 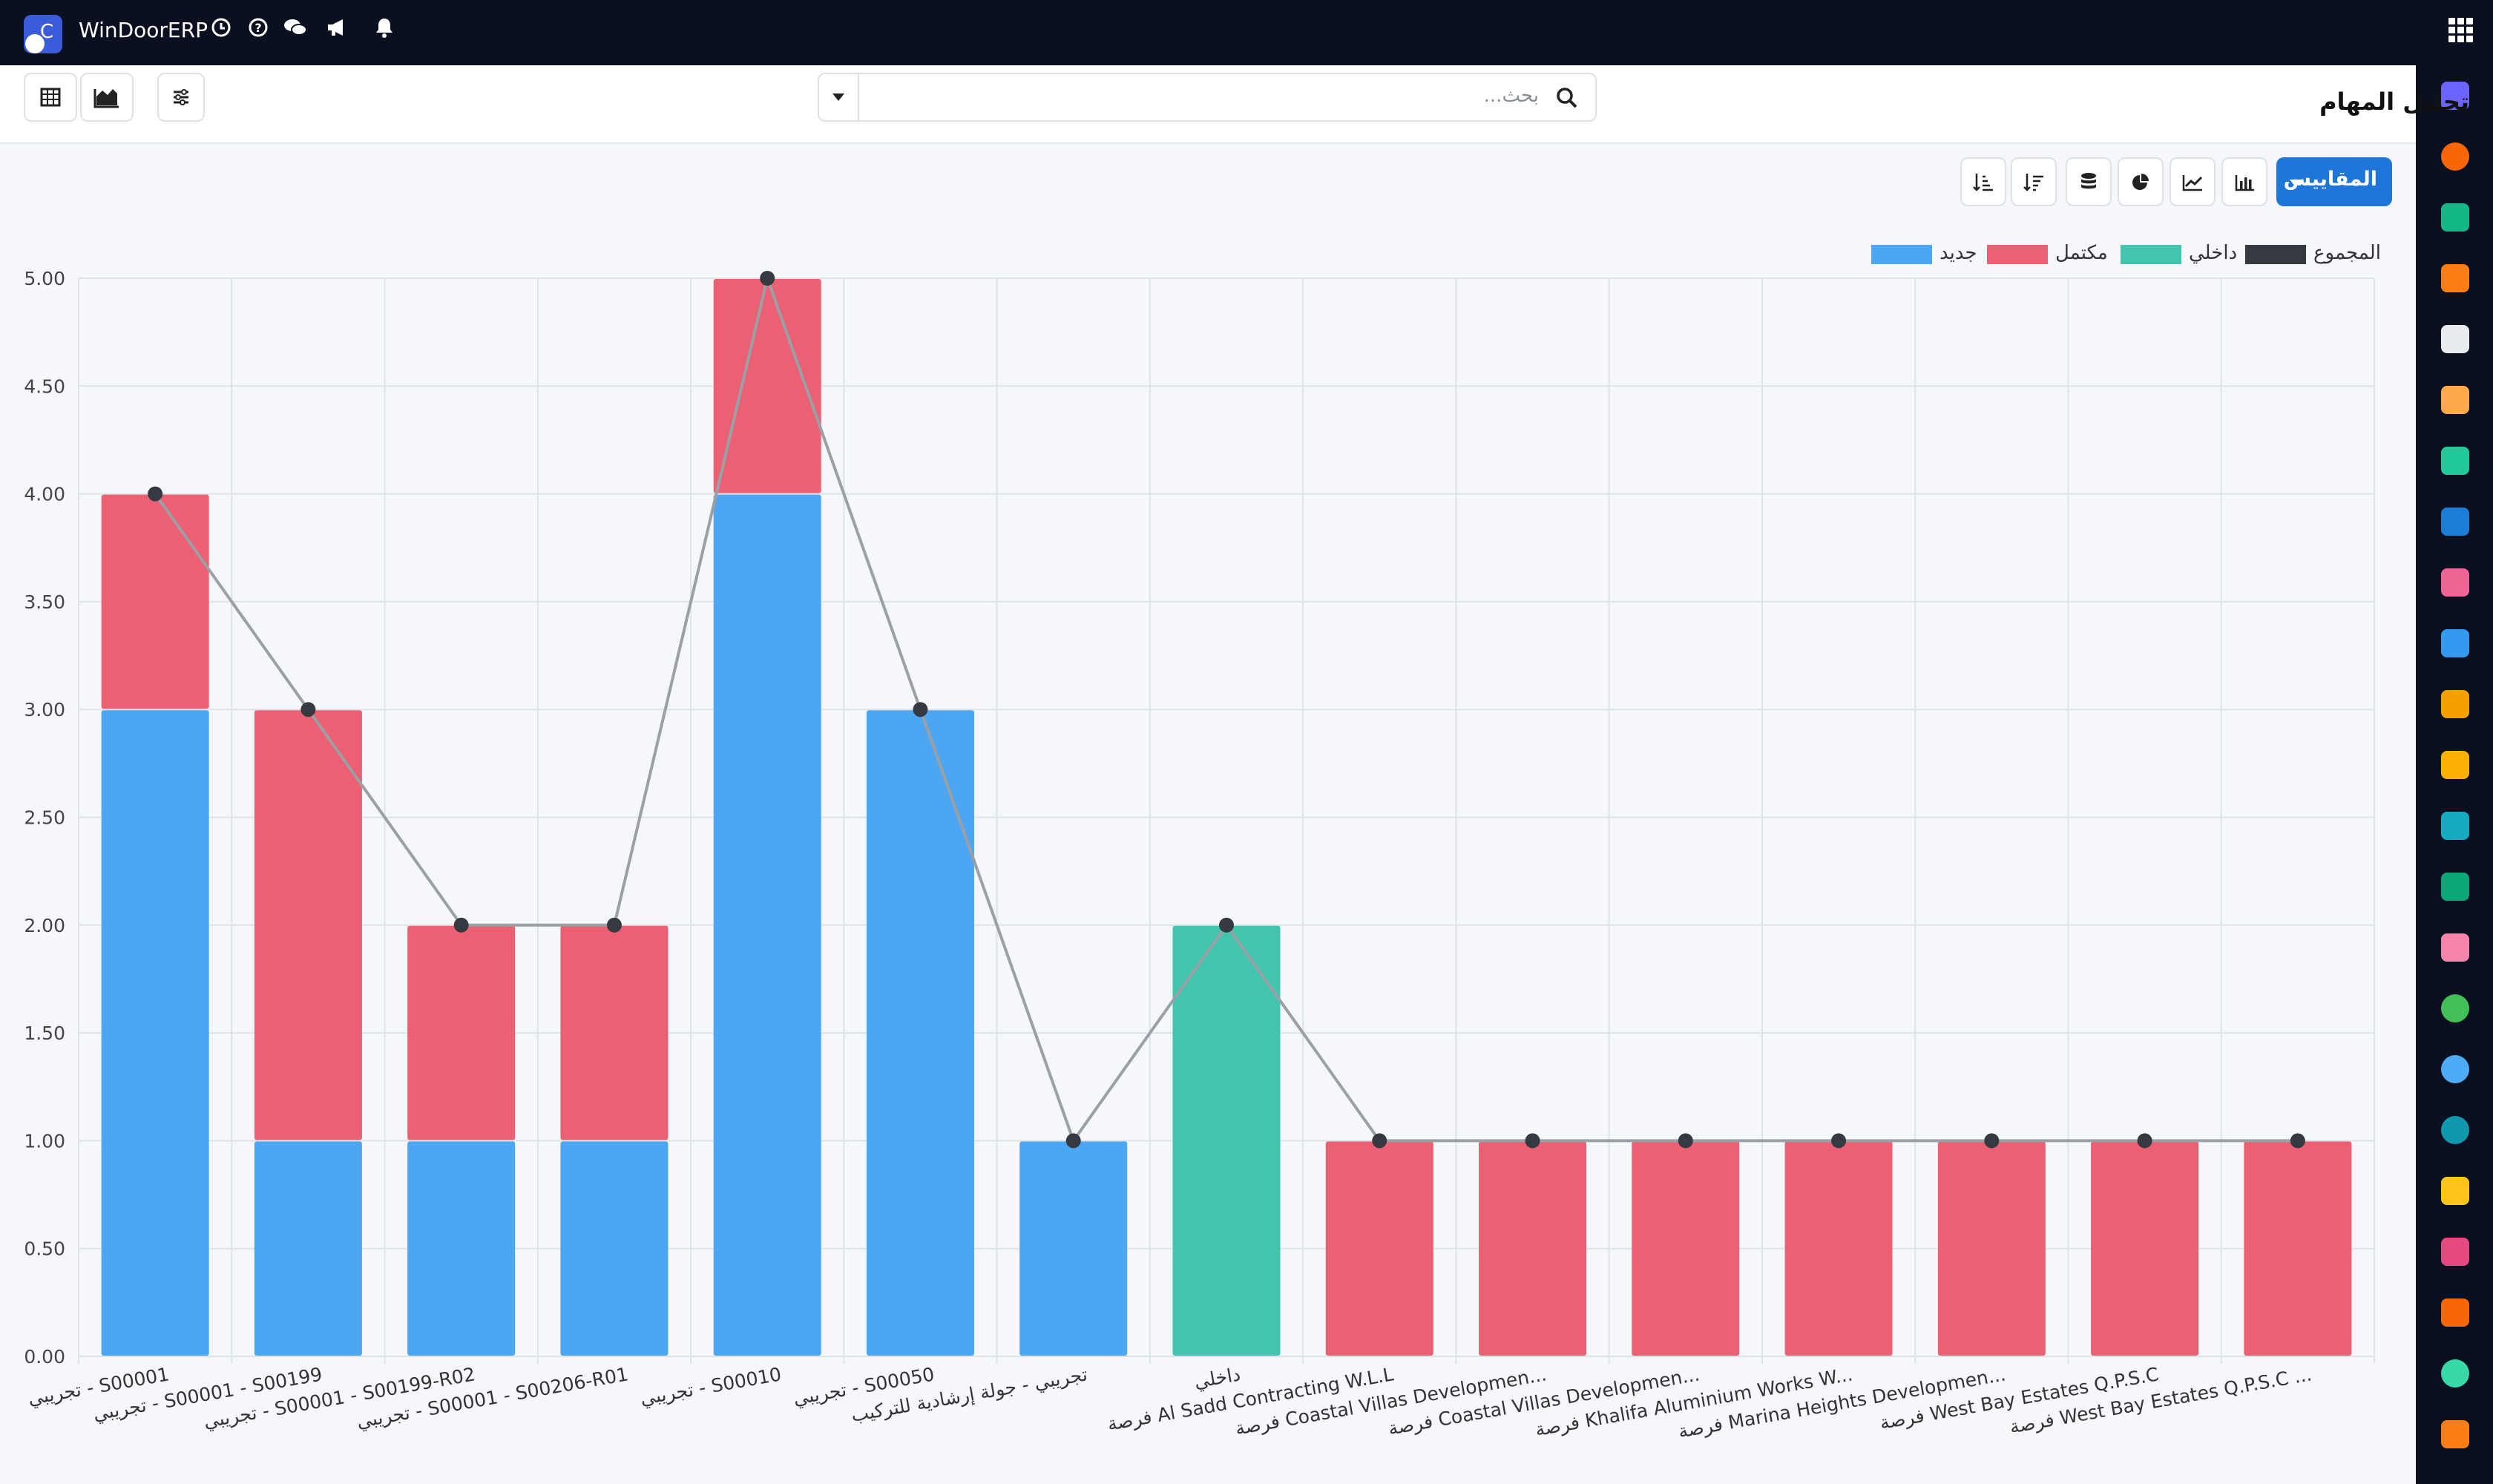 I want to click on settings-app-icon, so click(x=2455, y=1434).